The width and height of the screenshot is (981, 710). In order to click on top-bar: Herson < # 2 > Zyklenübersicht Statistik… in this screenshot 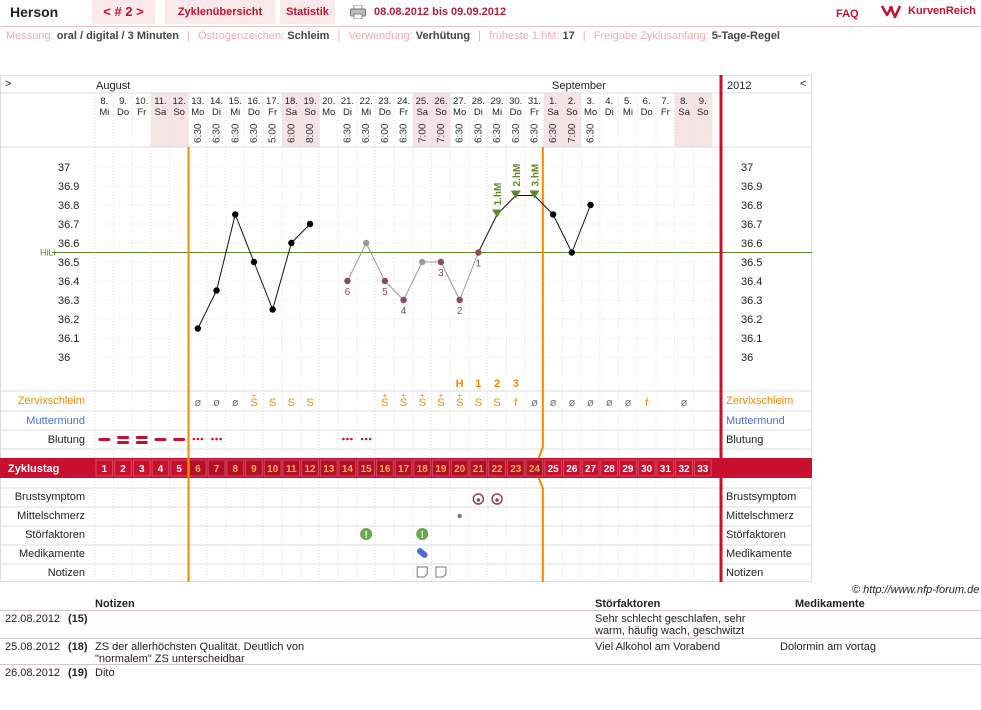, I will do `click(490, 13)`.